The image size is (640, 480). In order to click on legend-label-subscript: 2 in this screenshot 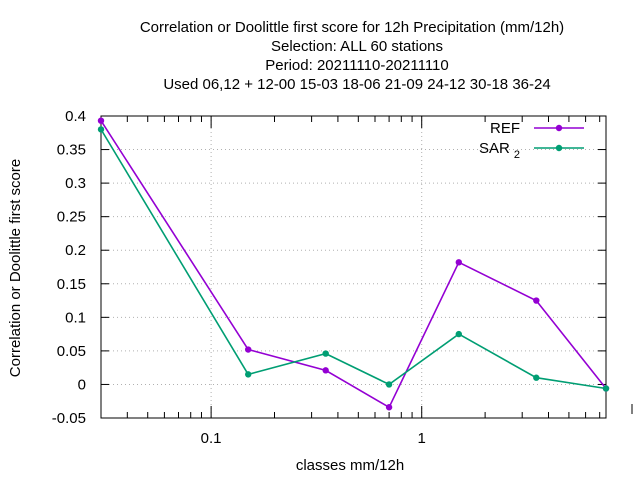, I will do `click(517, 155)`.